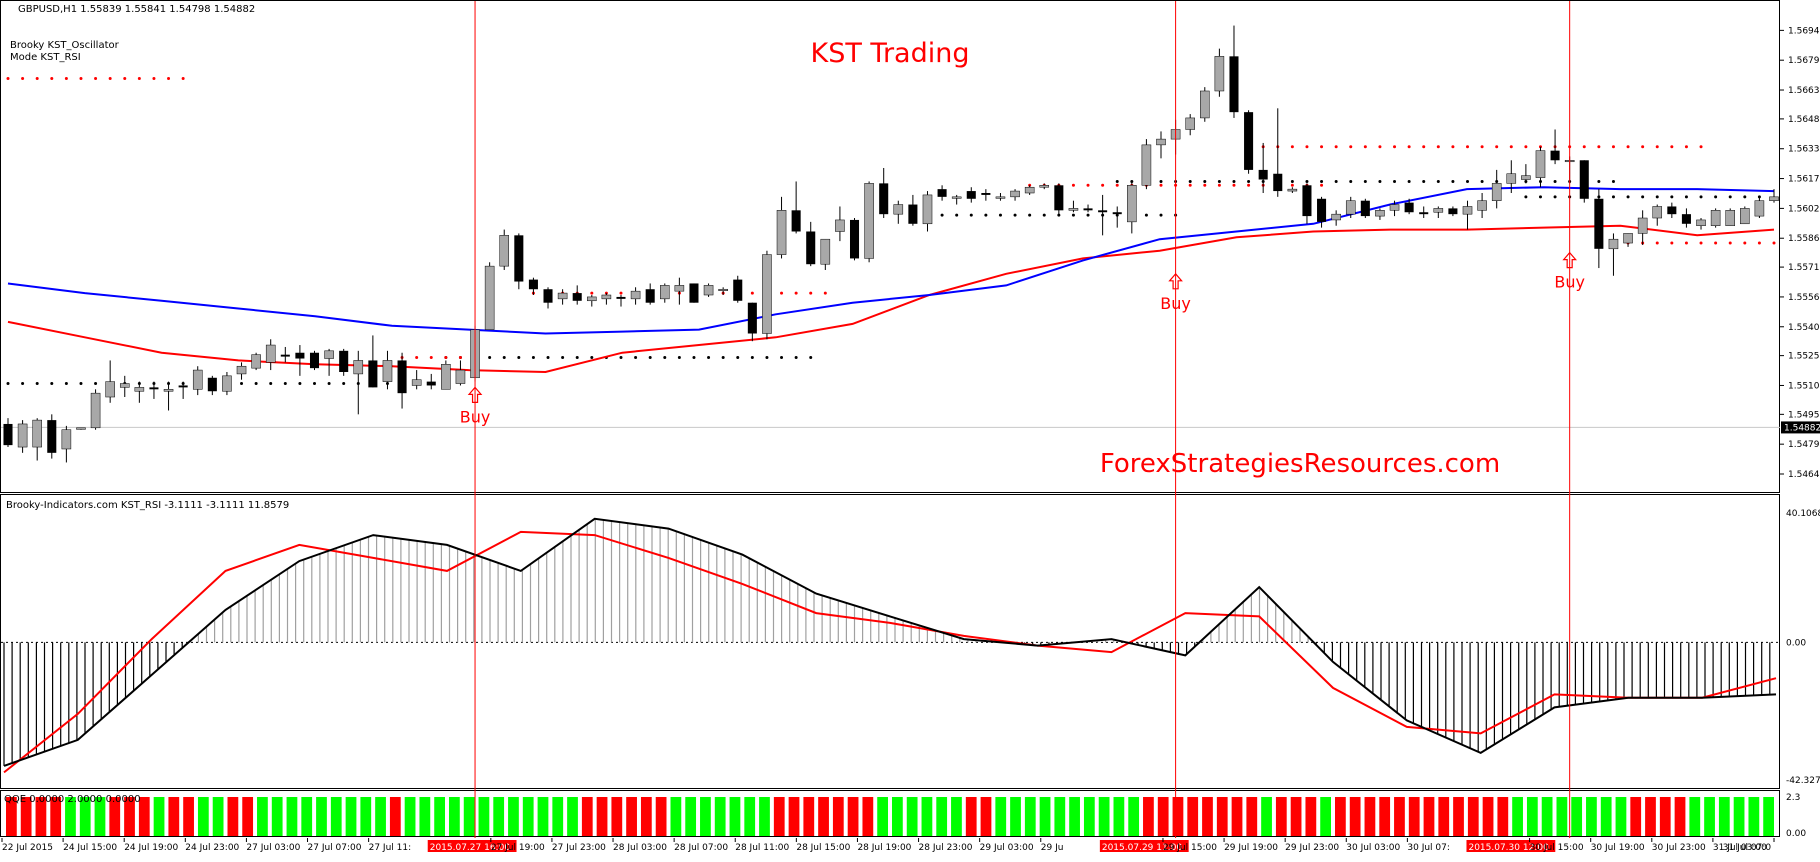 The width and height of the screenshot is (1820, 862). Describe the element at coordinates (1804, 239) in the screenshot. I see `price-tick-label: 1.55865` at that location.